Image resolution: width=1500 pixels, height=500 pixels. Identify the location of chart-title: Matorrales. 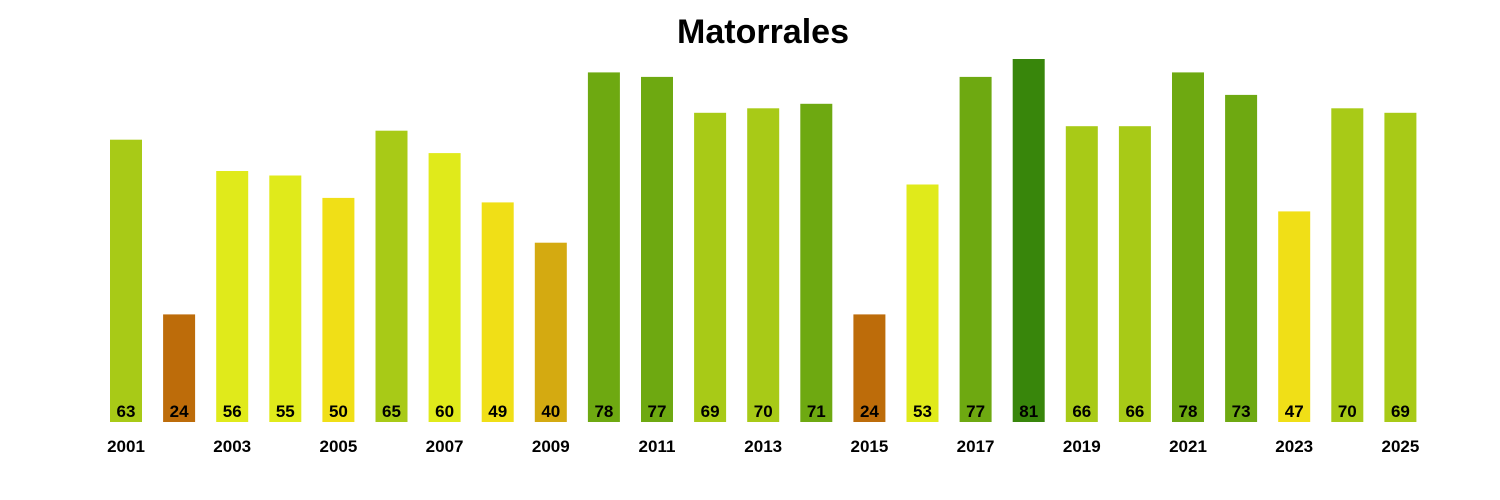
(763, 32).